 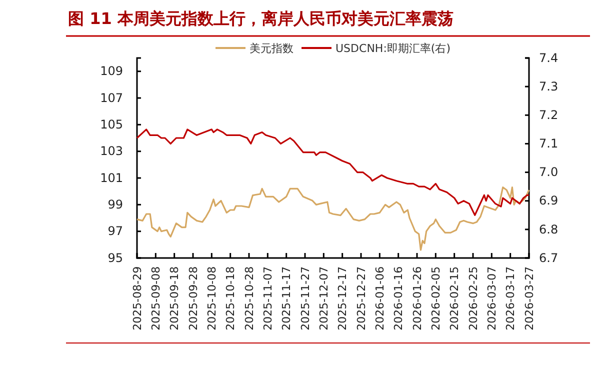 What do you see at coordinates (393, 48) in the screenshot?
I see `legend-label: USDCNH:即期汇率(右)` at bounding box center [393, 48].